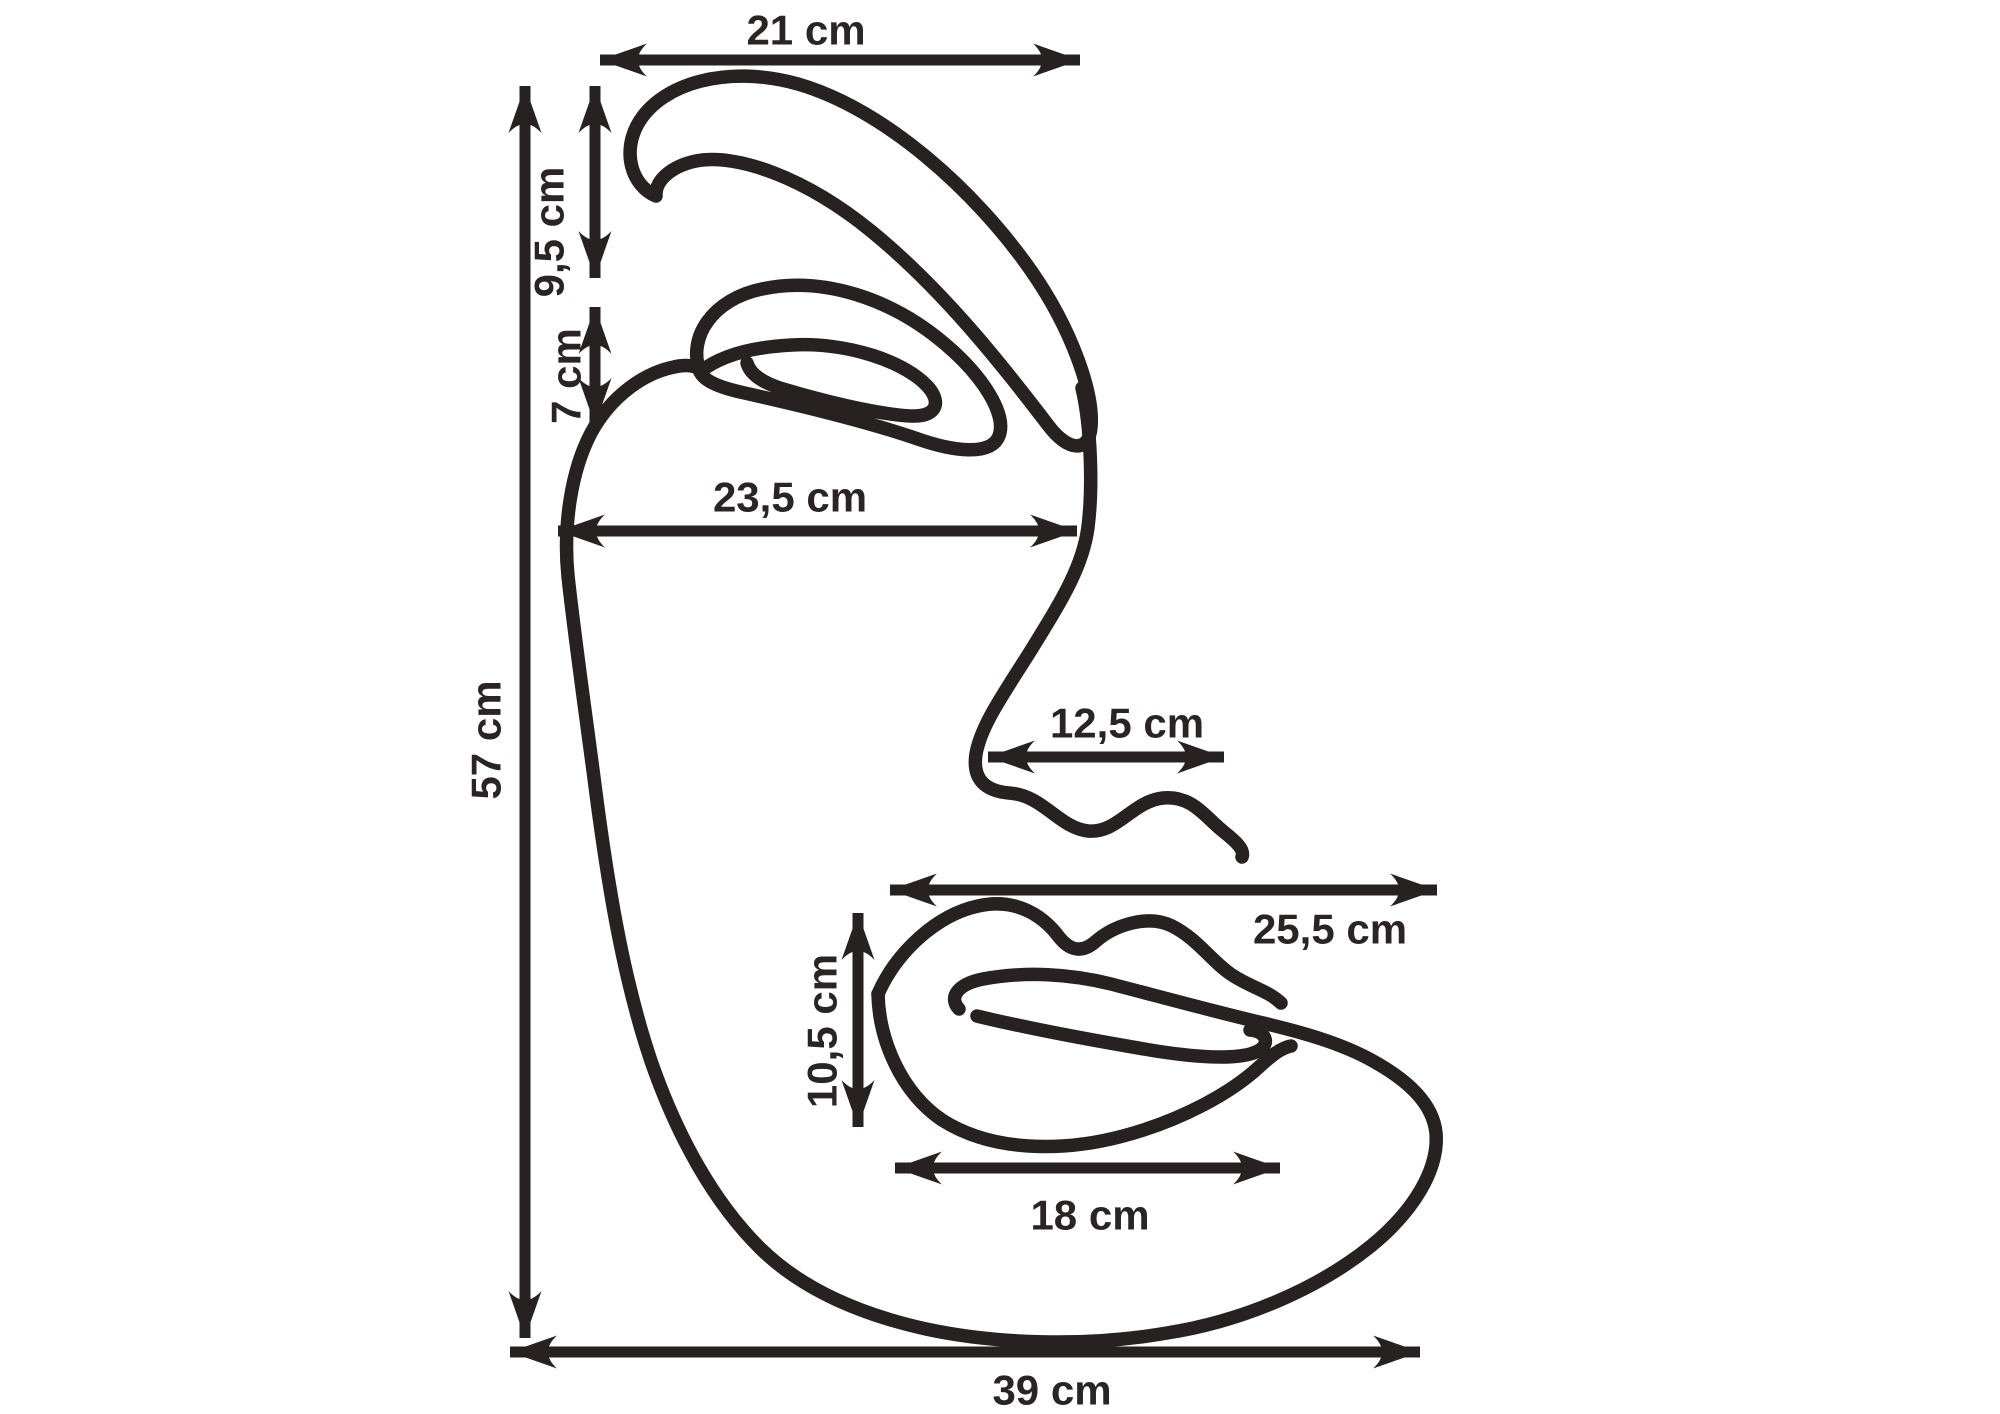  Describe the element at coordinates (1056, 60) in the screenshot. I see `arrowhead-head-top-width-end` at that location.